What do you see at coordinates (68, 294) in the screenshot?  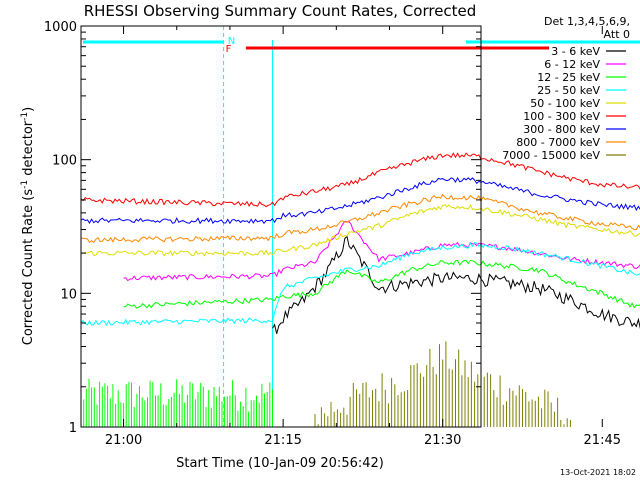 I see `y-tick-label: 10` at bounding box center [68, 294].